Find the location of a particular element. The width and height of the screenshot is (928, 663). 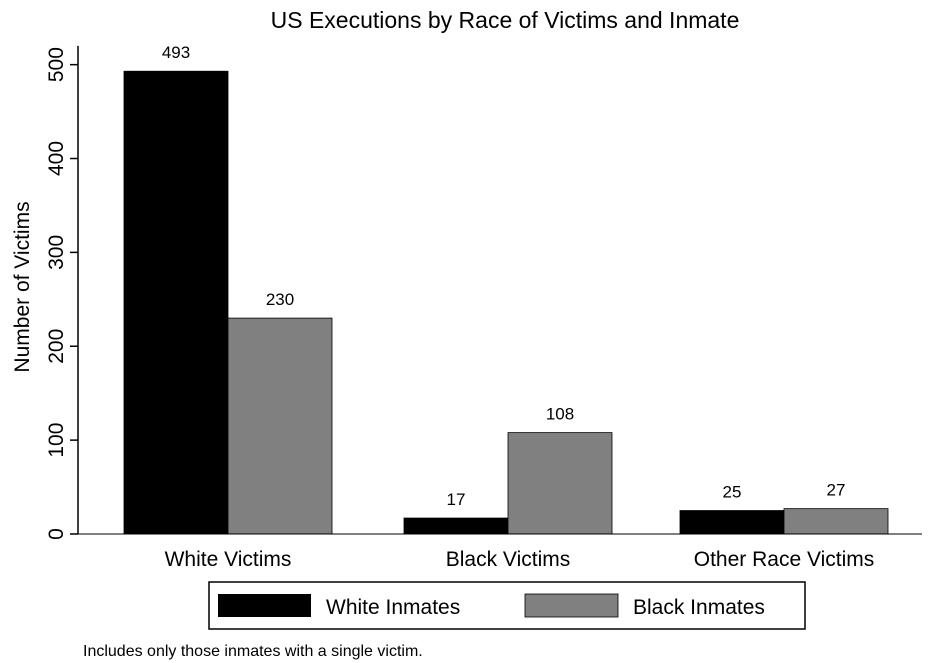

legend-swatch-white-inmates is located at coordinates (264, 605).